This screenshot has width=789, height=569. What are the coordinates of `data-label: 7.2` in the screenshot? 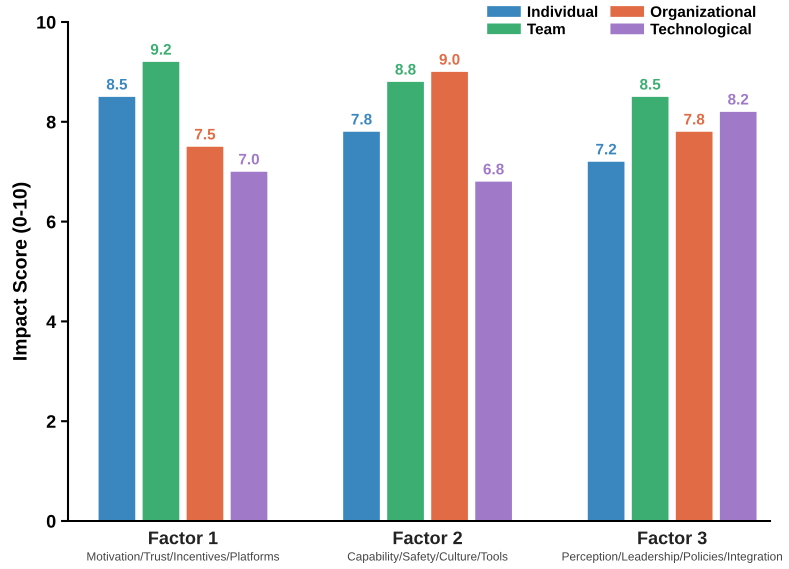 It's located at (606, 149).